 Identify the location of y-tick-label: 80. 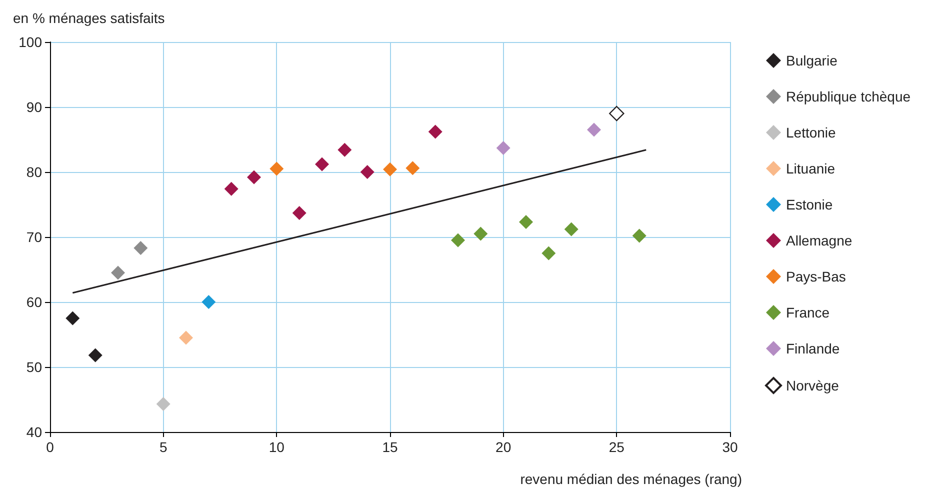
(34, 172).